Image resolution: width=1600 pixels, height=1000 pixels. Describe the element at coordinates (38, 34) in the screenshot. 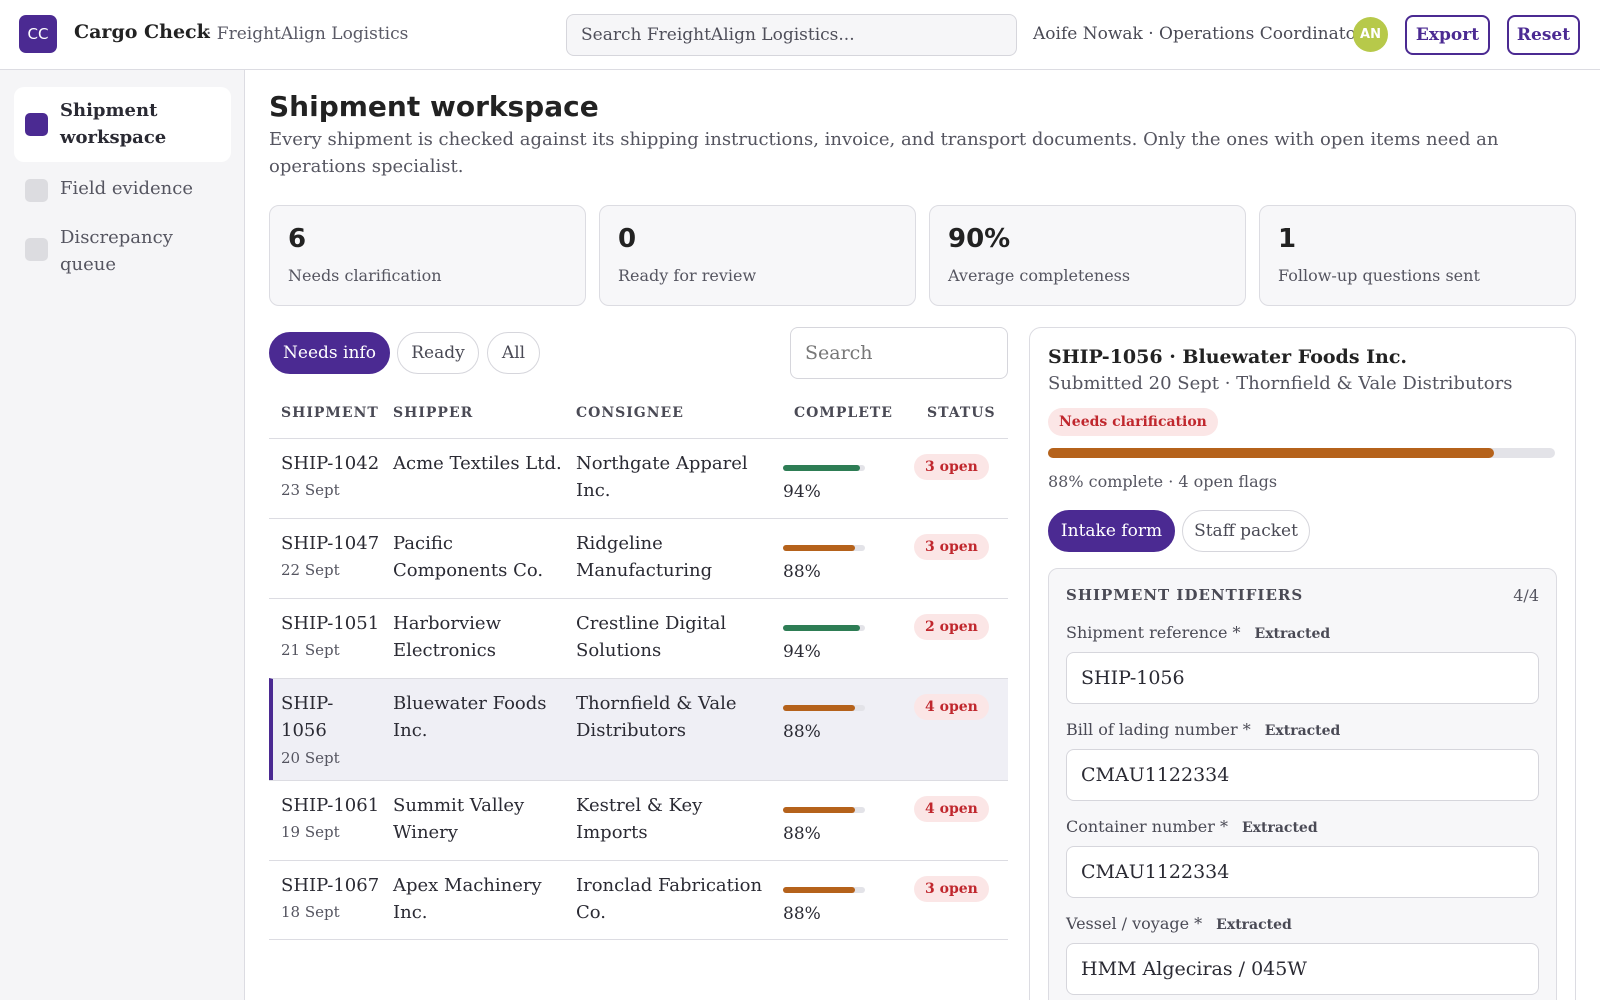

I see `app-logo: CC` at that location.